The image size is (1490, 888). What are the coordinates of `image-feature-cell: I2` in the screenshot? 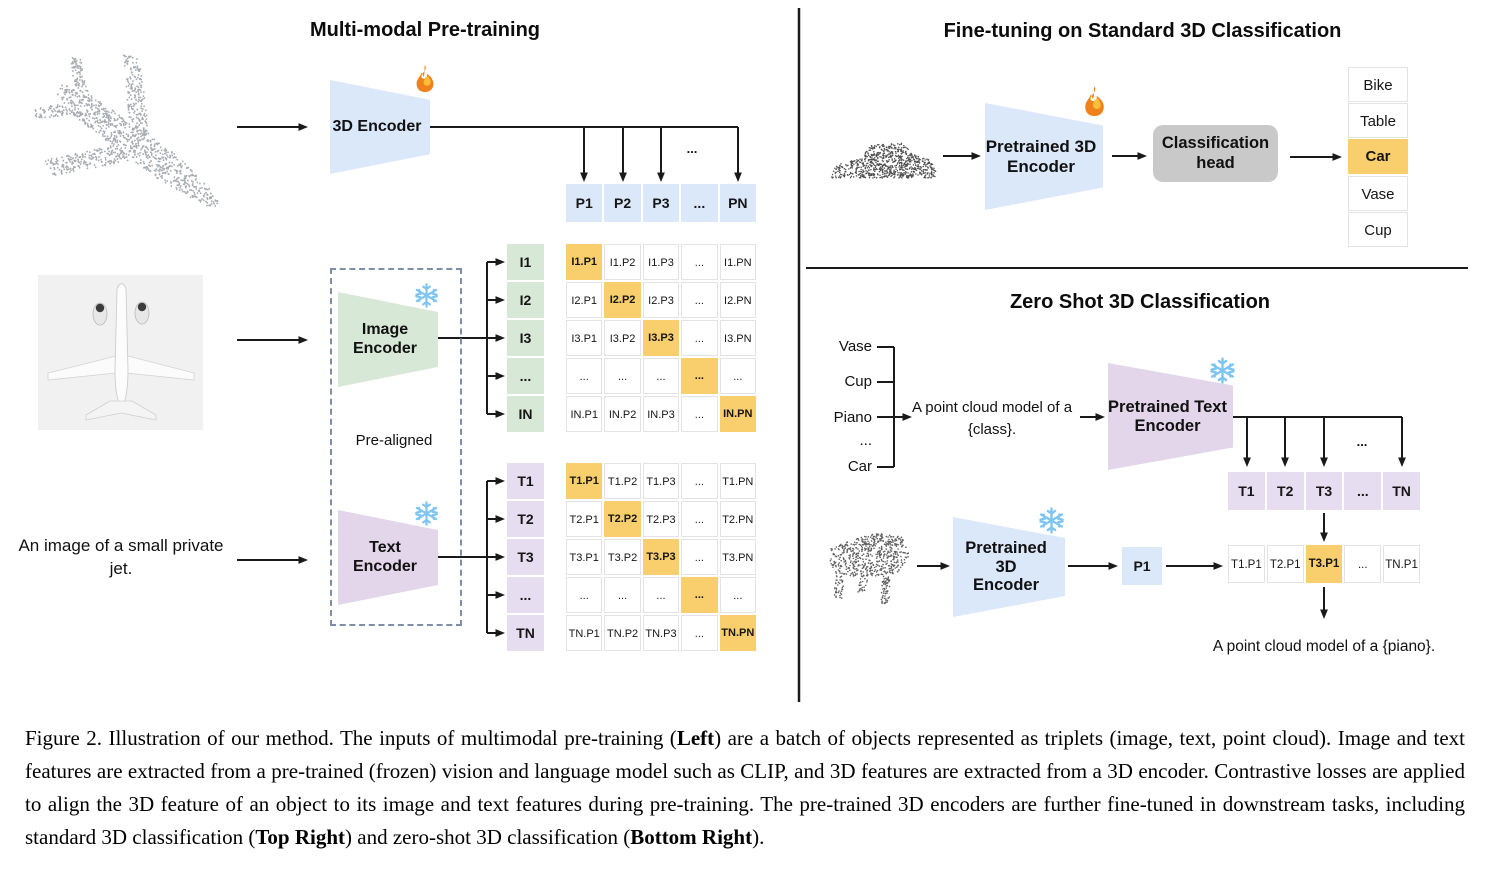 It's located at (525, 300).